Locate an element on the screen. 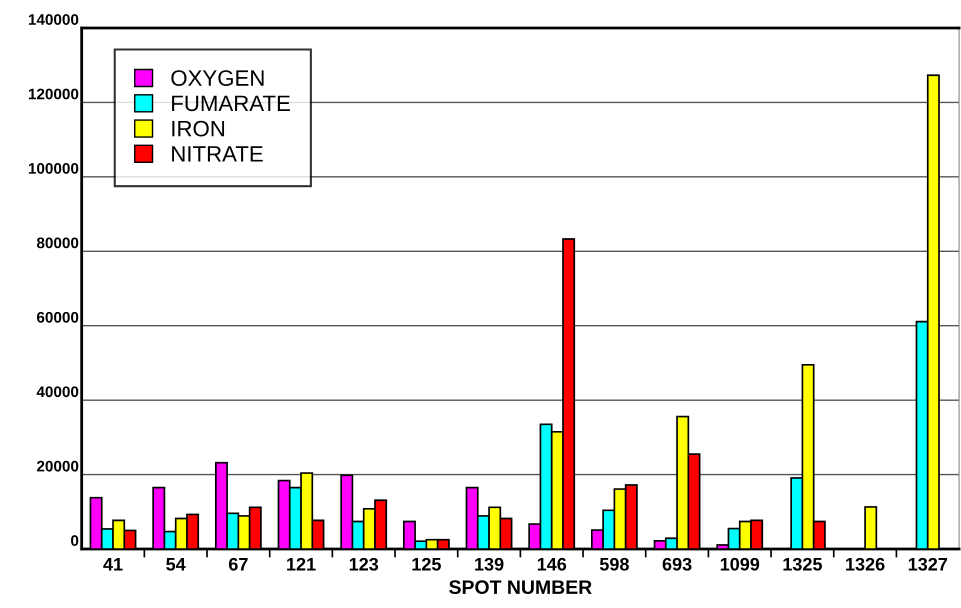 The width and height of the screenshot is (961, 608). x-axis-title: SPOT NUMBER is located at coordinates (520, 587).